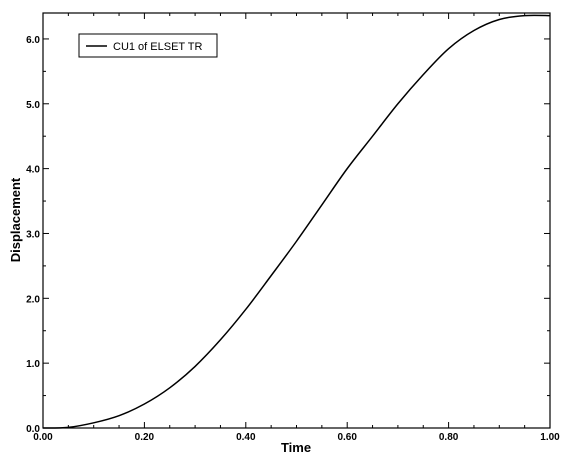 The image size is (573, 461). What do you see at coordinates (33, 429) in the screenshot?
I see `y-tick-label: 0.0` at bounding box center [33, 429].